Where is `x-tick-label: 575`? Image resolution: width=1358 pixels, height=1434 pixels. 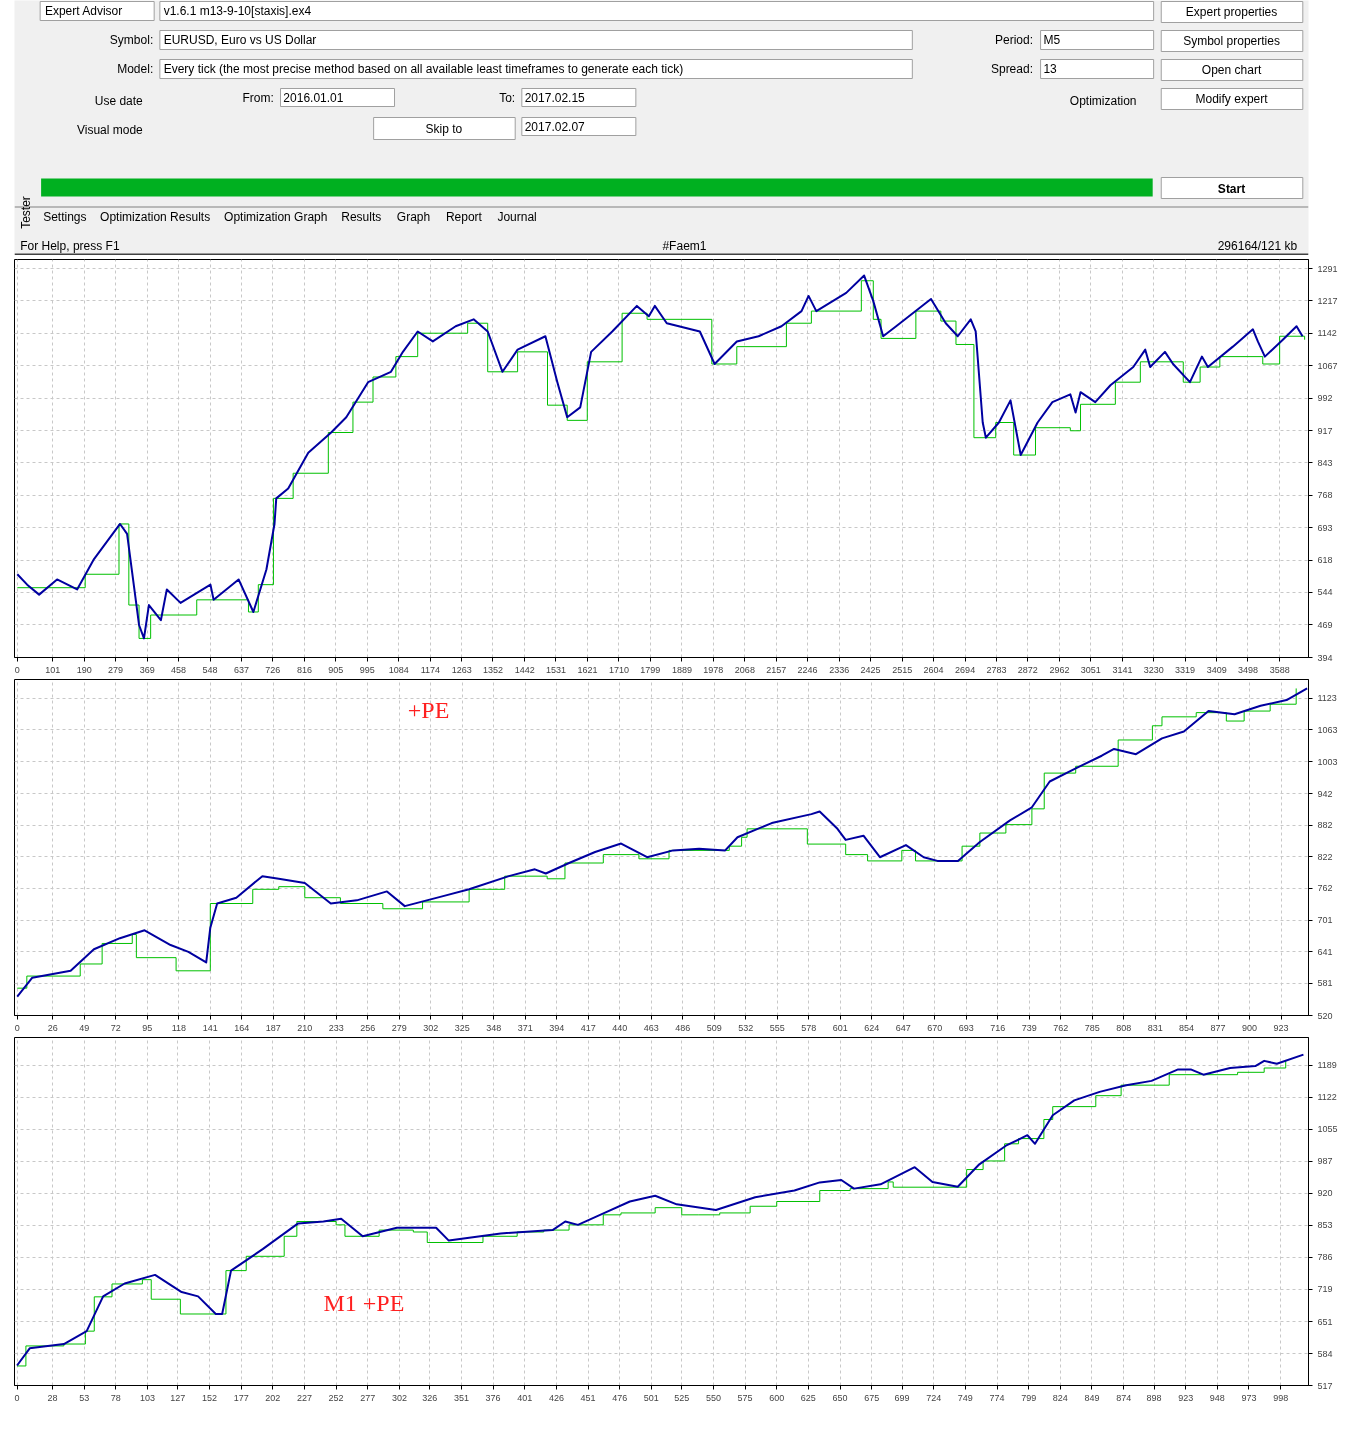
x-tick-label: 575 is located at coordinates (745, 1397).